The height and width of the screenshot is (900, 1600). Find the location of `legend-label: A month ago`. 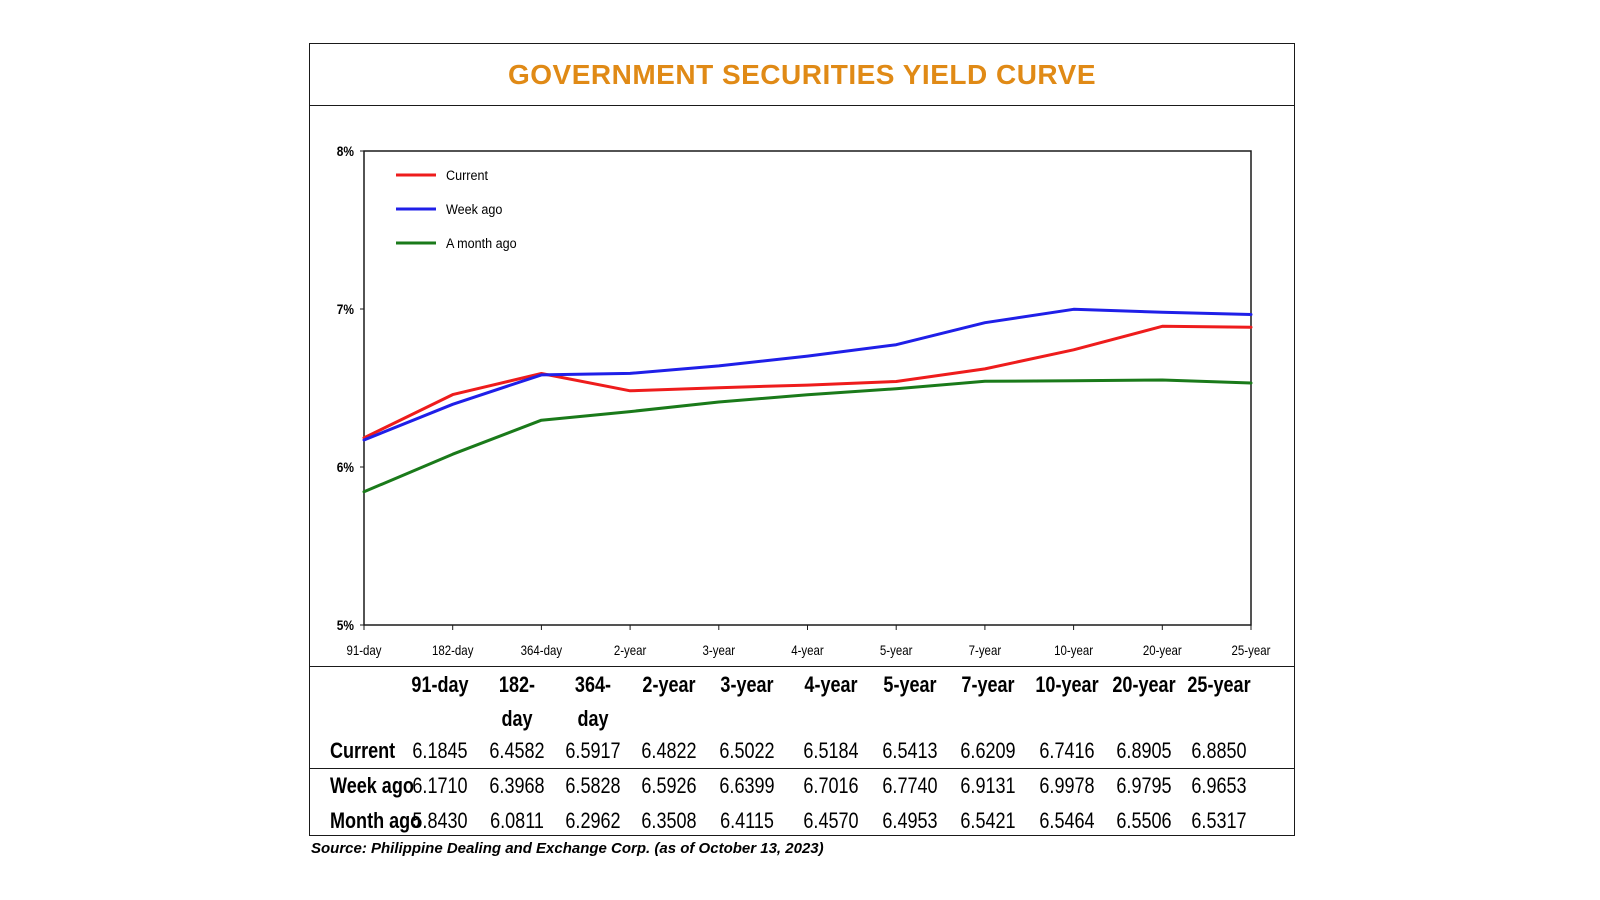

legend-label: A month ago is located at coordinates (481, 243).